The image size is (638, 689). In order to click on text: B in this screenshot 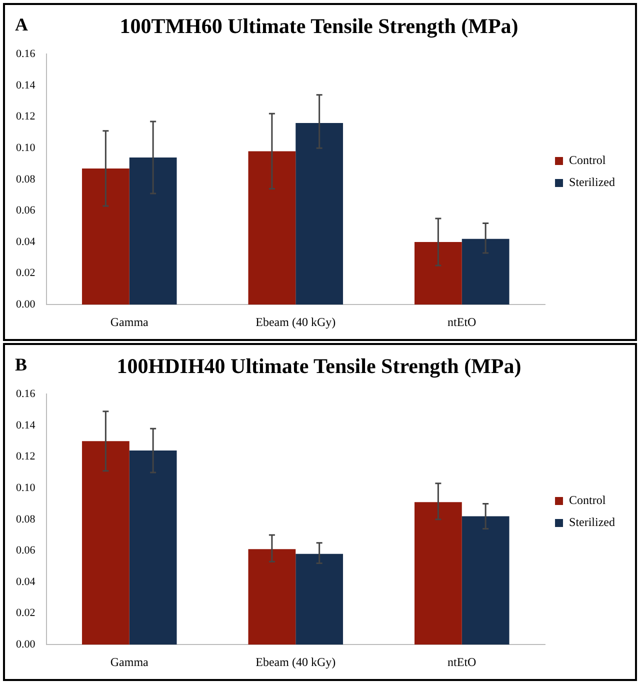, I will do `click(21, 364)`.